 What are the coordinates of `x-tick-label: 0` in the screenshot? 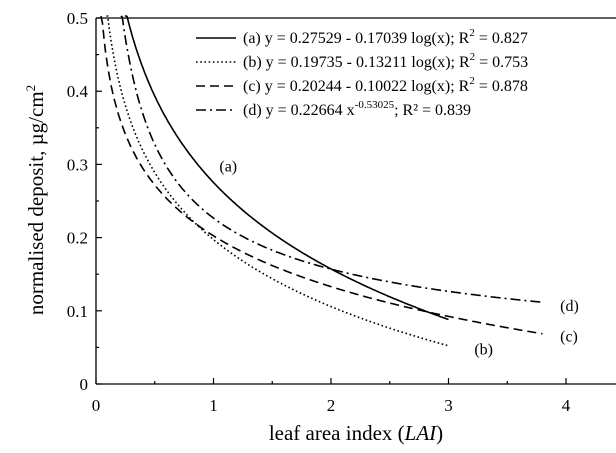 It's located at (96, 405).